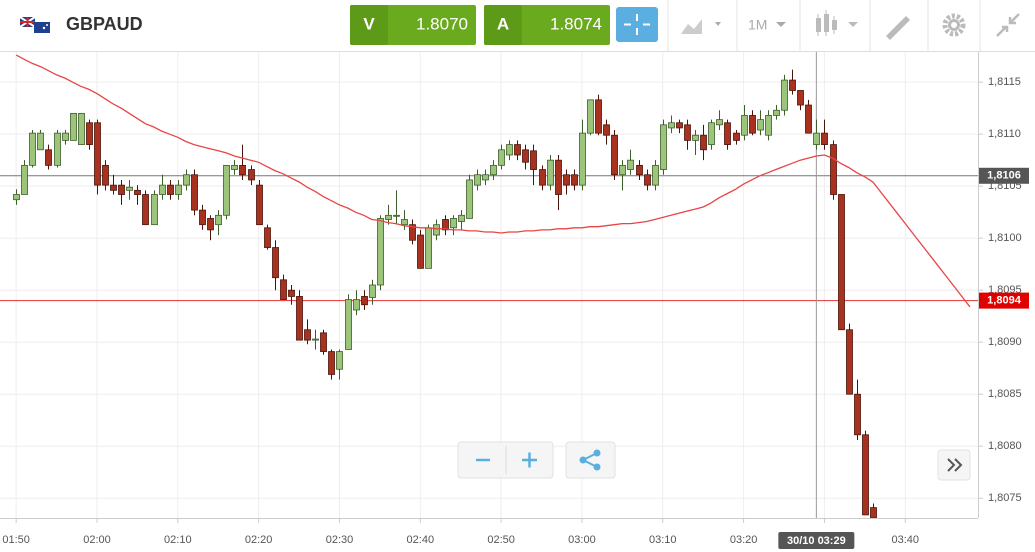 The height and width of the screenshot is (552, 1035). I want to click on buy-button: A 1.8074, so click(547, 25).